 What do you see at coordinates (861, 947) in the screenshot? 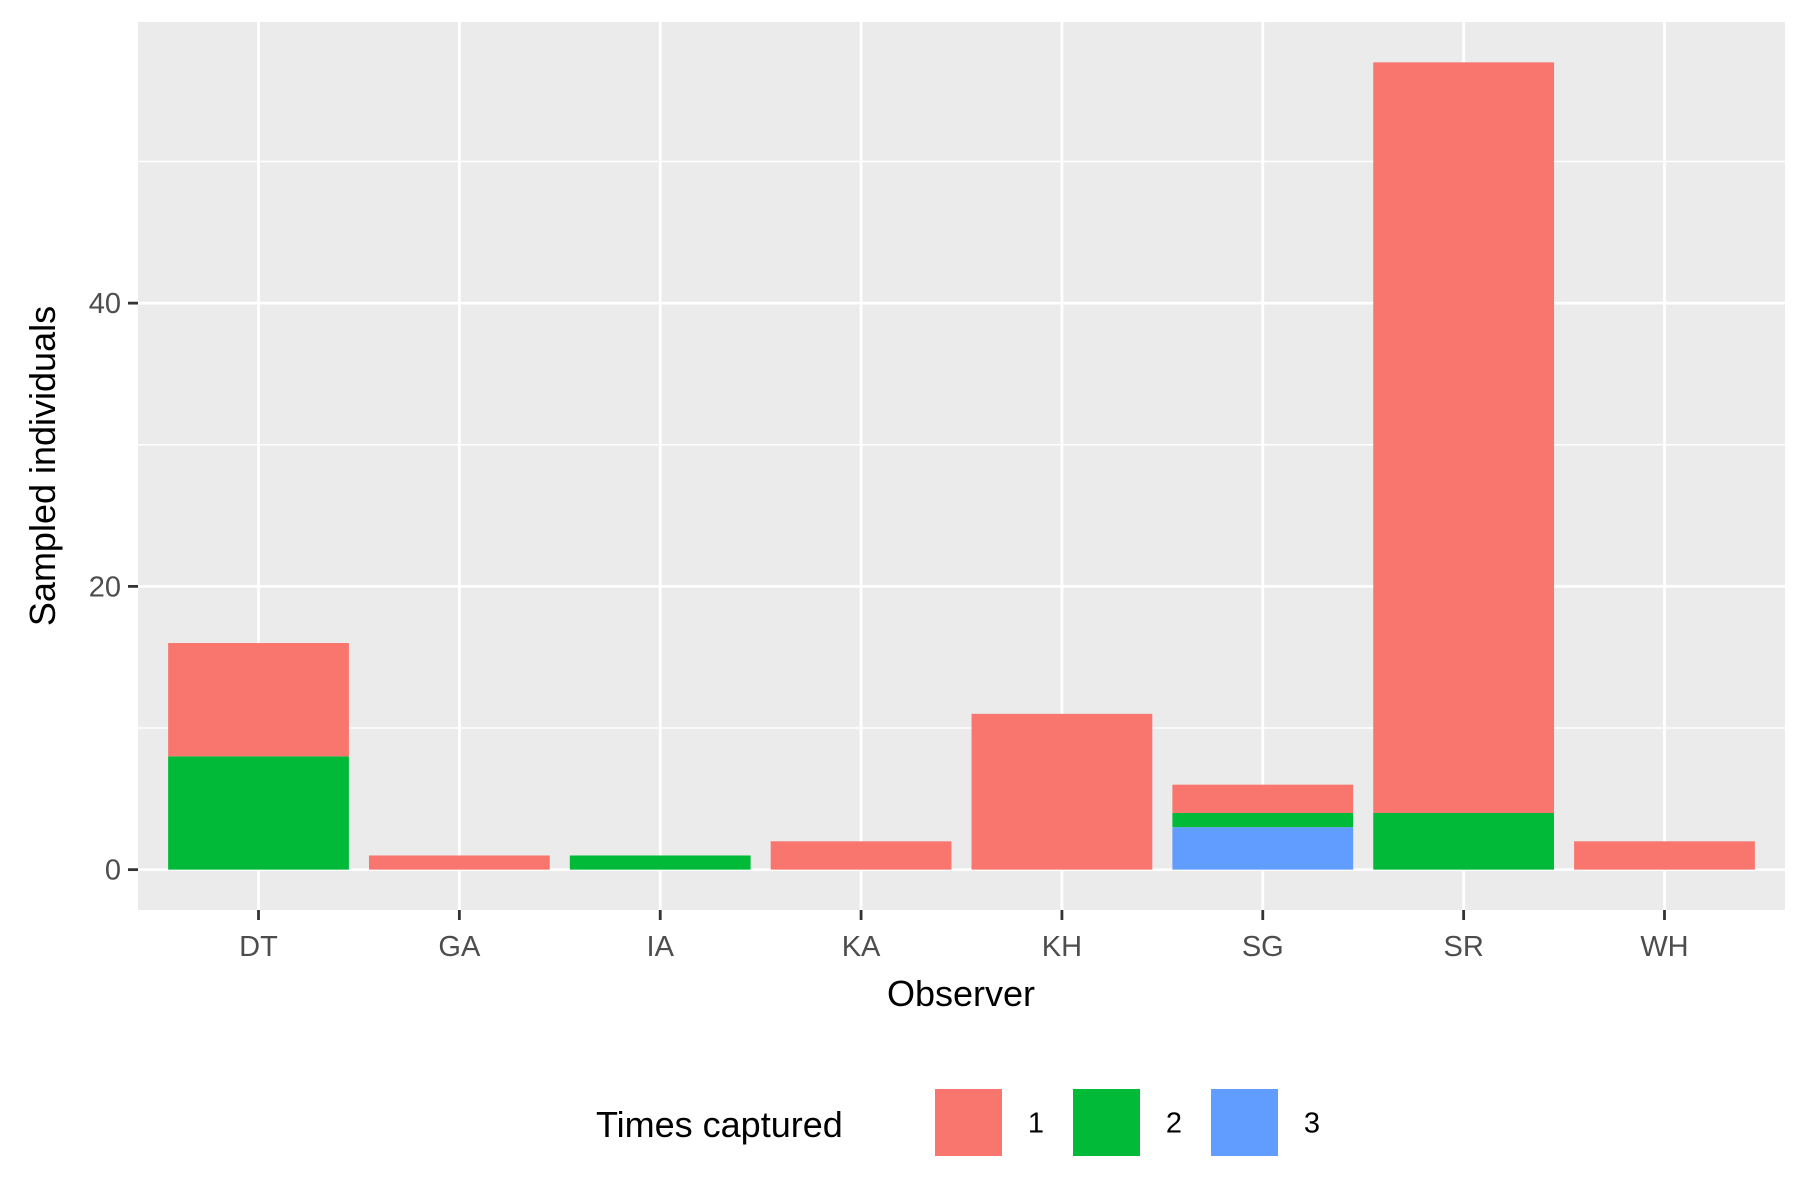
I see `x-tick-label: KA` at bounding box center [861, 947].